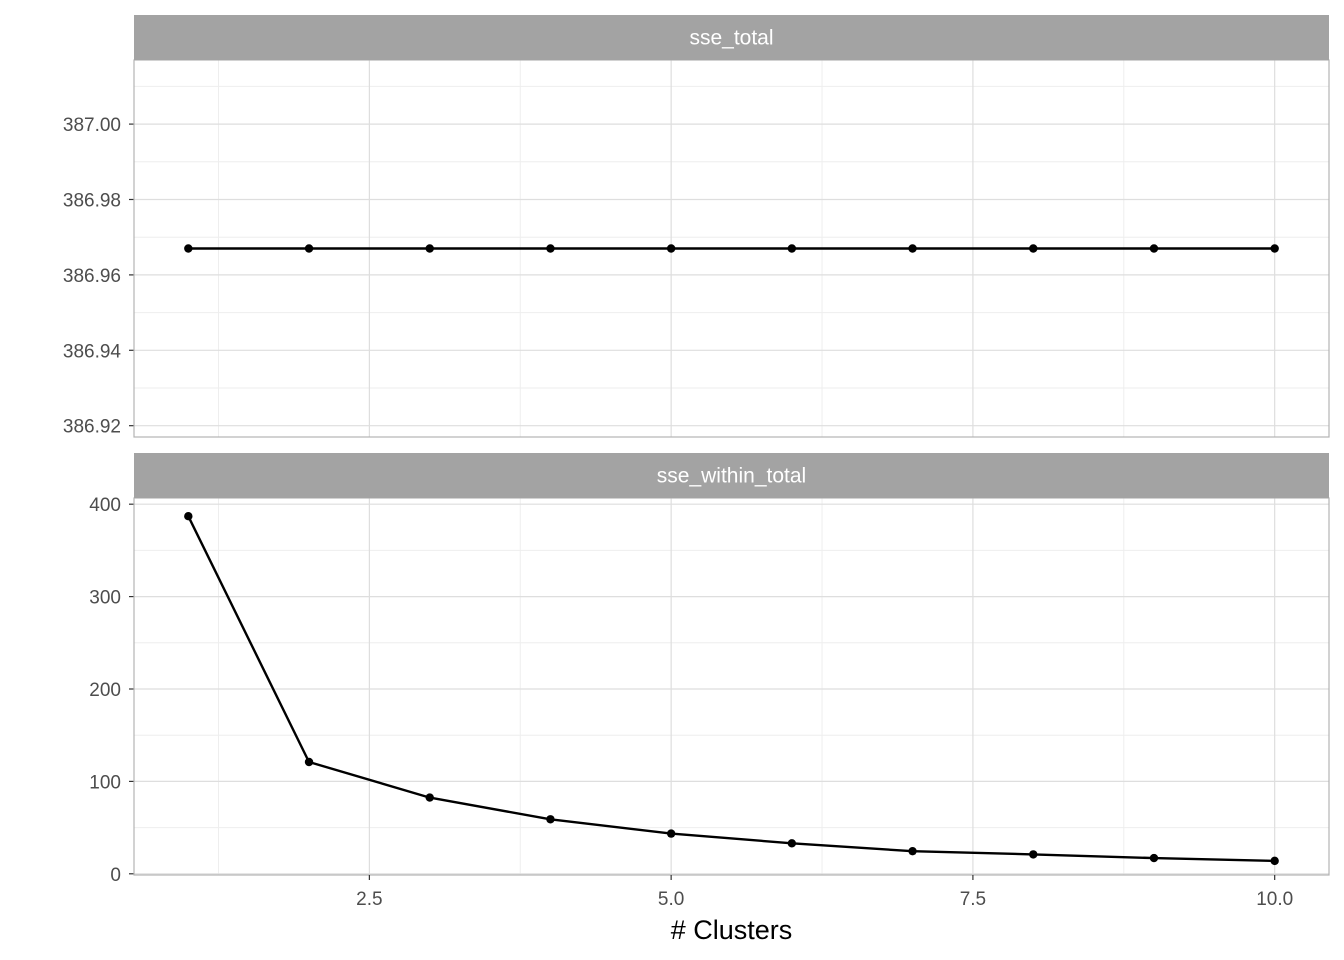  I want to click on y-tick-label: 386.98, so click(92, 200).